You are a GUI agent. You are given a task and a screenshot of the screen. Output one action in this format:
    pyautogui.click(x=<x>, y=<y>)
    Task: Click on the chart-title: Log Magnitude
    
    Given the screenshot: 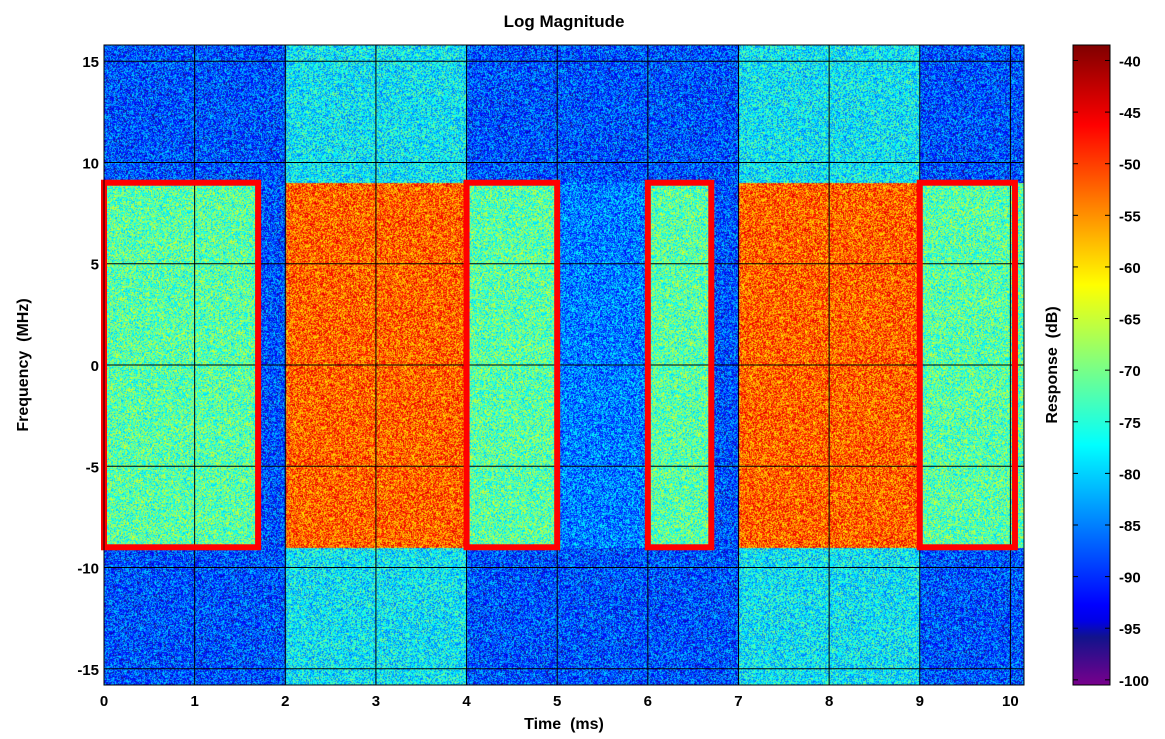 What is the action you would take?
    pyautogui.click(x=564, y=21)
    